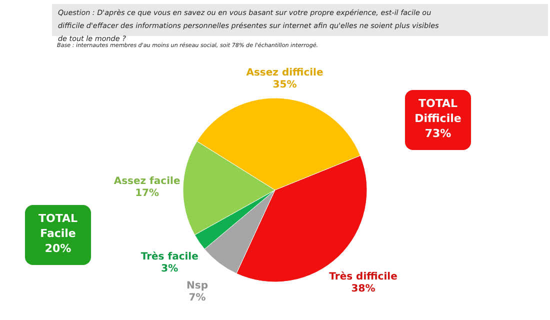 Image resolution: width=550 pixels, height=320 pixels. What do you see at coordinates (58, 233) in the screenshot?
I see `text: TOTAL Facile 20%` at bounding box center [58, 233].